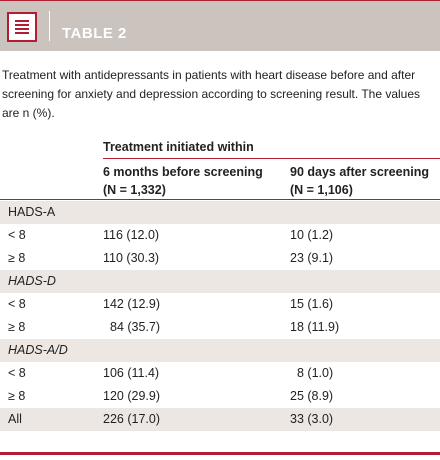 This screenshot has height=460, width=440. I want to click on cell-before: 226 (17.0), so click(131, 419).